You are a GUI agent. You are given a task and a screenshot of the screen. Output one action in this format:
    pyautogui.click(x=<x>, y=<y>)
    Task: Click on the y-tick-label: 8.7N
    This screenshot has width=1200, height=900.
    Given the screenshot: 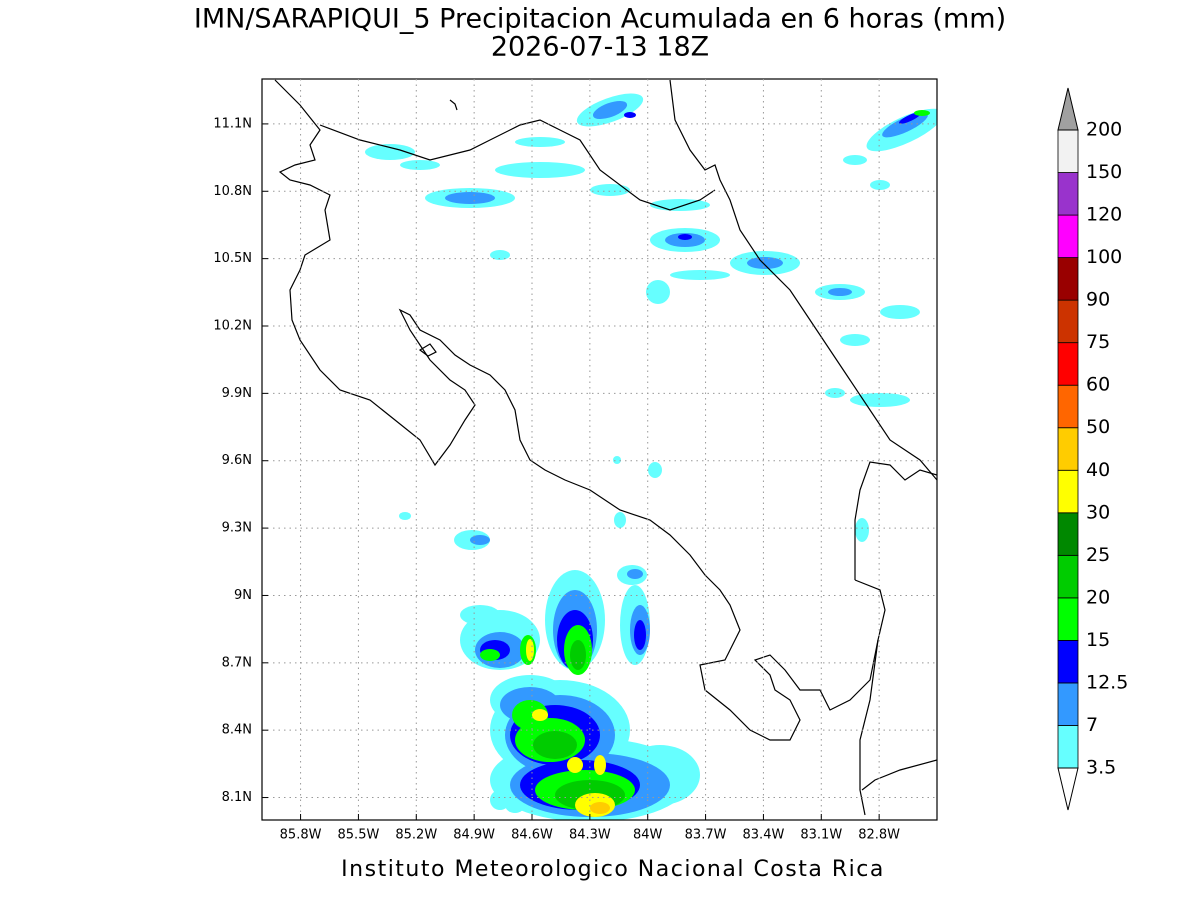 What is the action you would take?
    pyautogui.click(x=237, y=662)
    